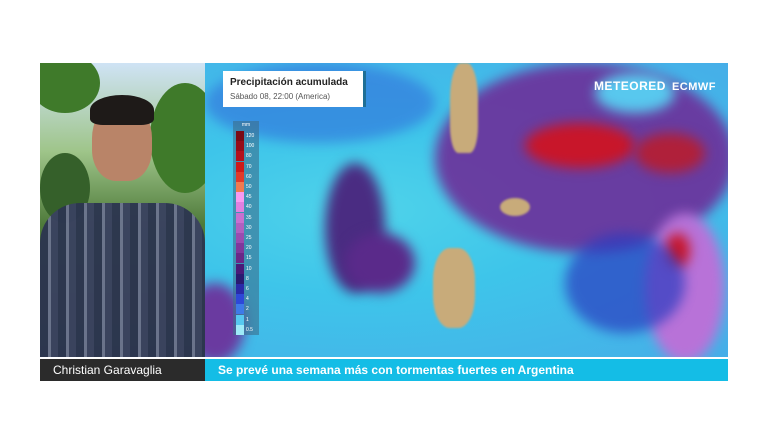 The height and width of the screenshot is (432, 768). I want to click on colorbar-label: 70, so click(249, 166).